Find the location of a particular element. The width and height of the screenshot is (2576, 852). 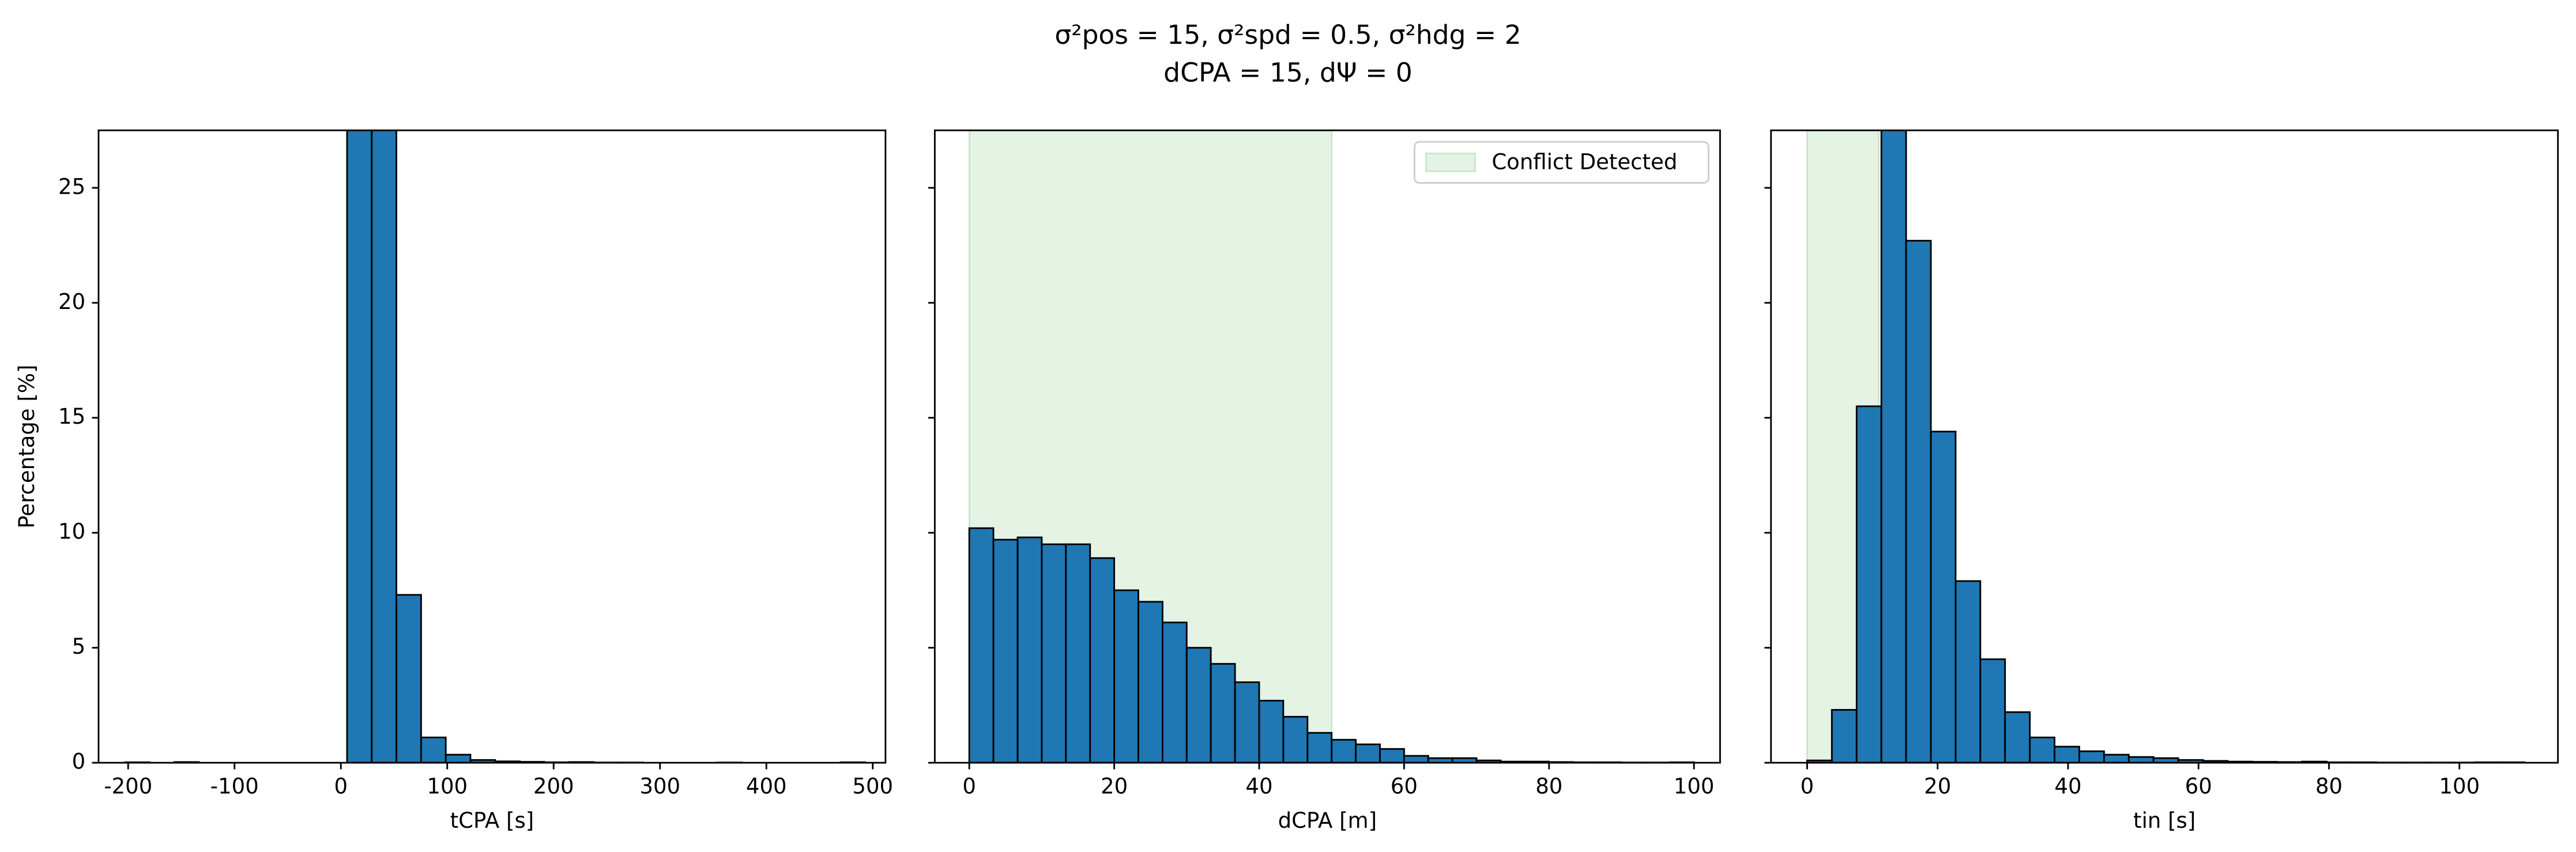

x-tick-label: 300 is located at coordinates (659, 786).